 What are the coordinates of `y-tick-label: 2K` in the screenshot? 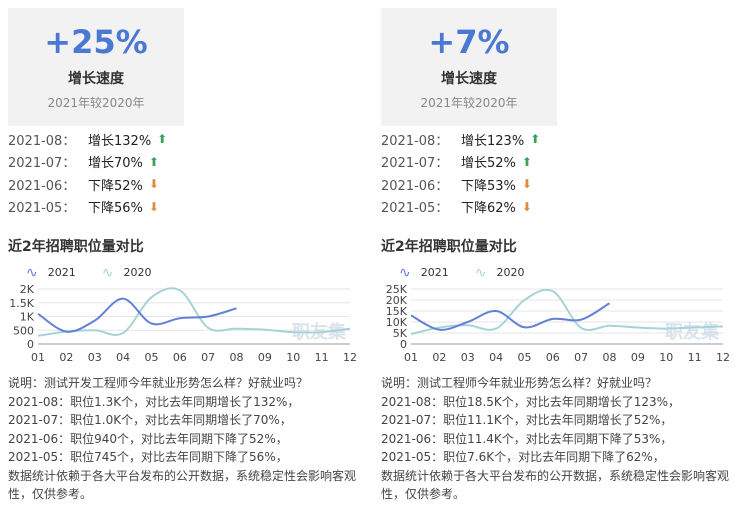 It's located at (27, 289).